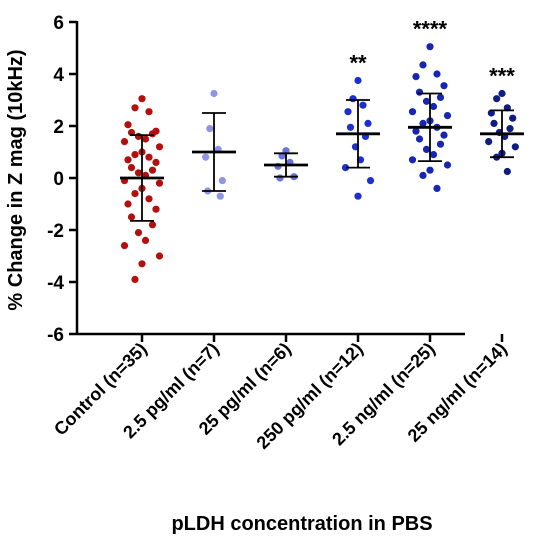 This screenshot has height=542, width=550. Describe the element at coordinates (58, 23) in the screenshot. I see `y-tick-label: 6` at that location.